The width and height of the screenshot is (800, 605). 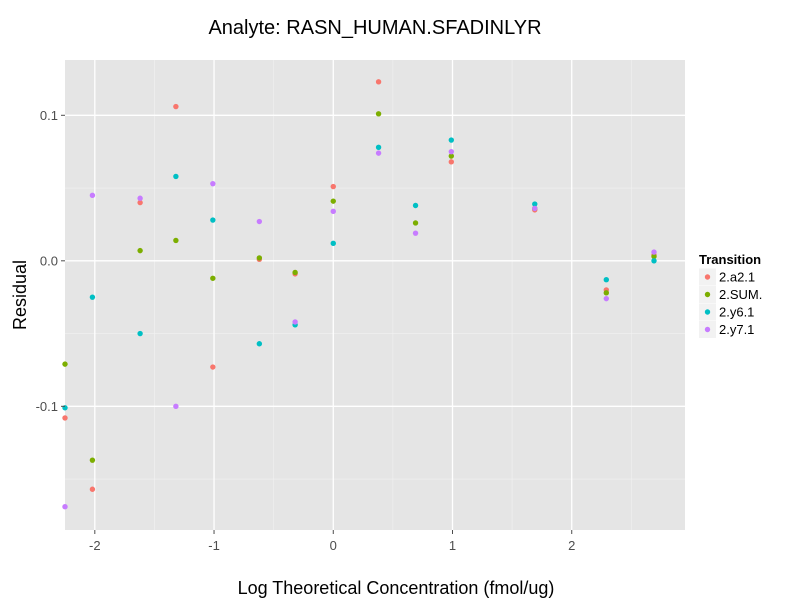 I want to click on chart-title: Analyte: RASN_HUMAN.SFADINLYR, so click(x=374, y=28).